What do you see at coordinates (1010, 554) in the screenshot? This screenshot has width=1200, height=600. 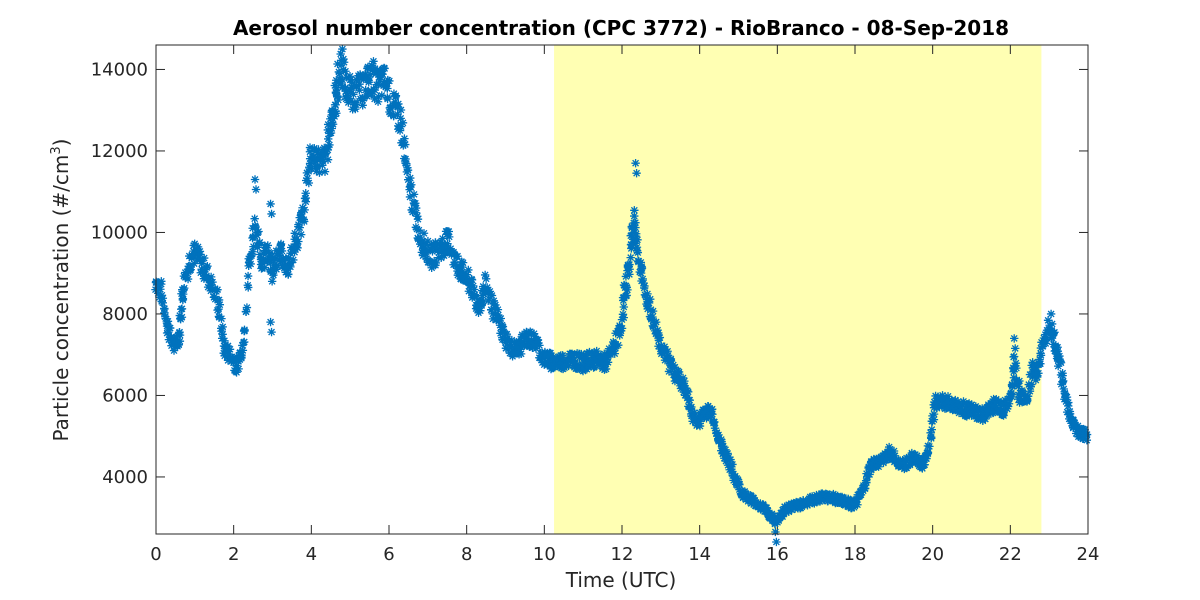 I see `x-tick-label: 22` at bounding box center [1010, 554].